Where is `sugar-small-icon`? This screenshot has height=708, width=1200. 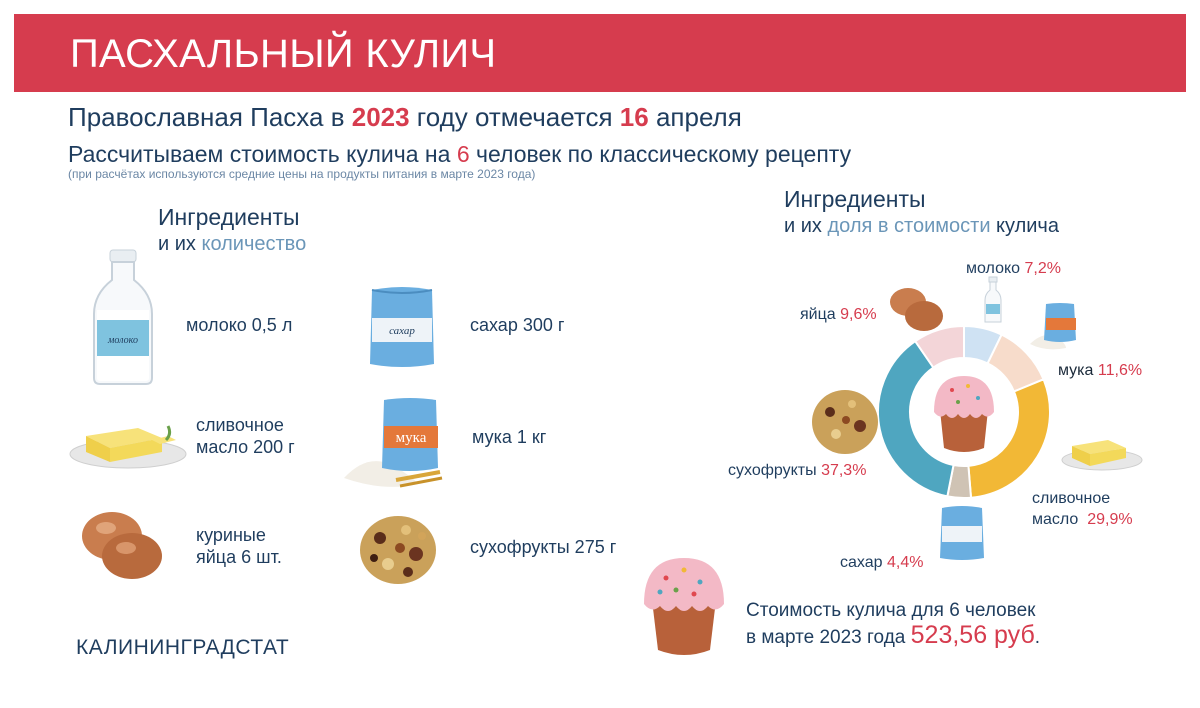 sugar-small-icon is located at coordinates (962, 533).